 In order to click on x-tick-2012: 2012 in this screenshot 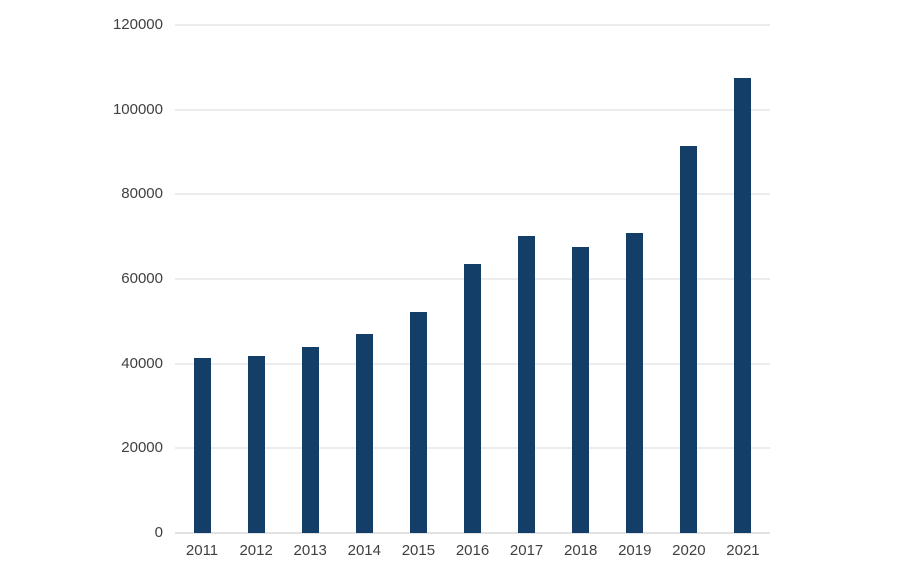, I will do `click(256, 550)`.